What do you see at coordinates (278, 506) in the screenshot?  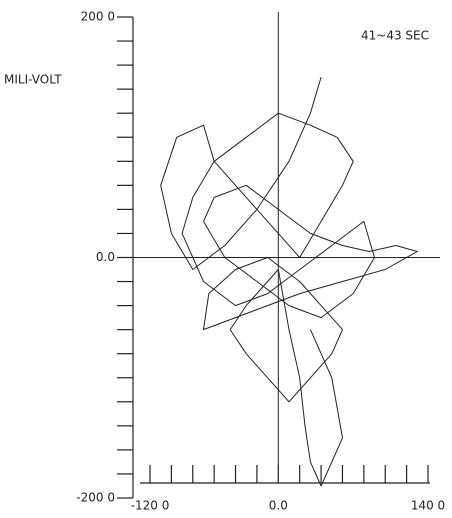 I see `x-tick-label: 0.0` at bounding box center [278, 506].